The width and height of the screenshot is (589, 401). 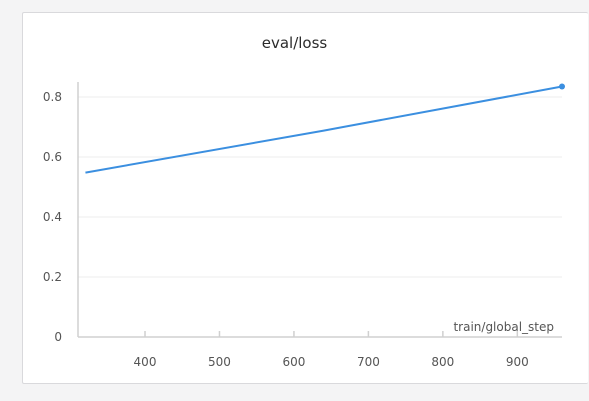 What do you see at coordinates (517, 362) in the screenshot?
I see `x-tick-label: 900` at bounding box center [517, 362].